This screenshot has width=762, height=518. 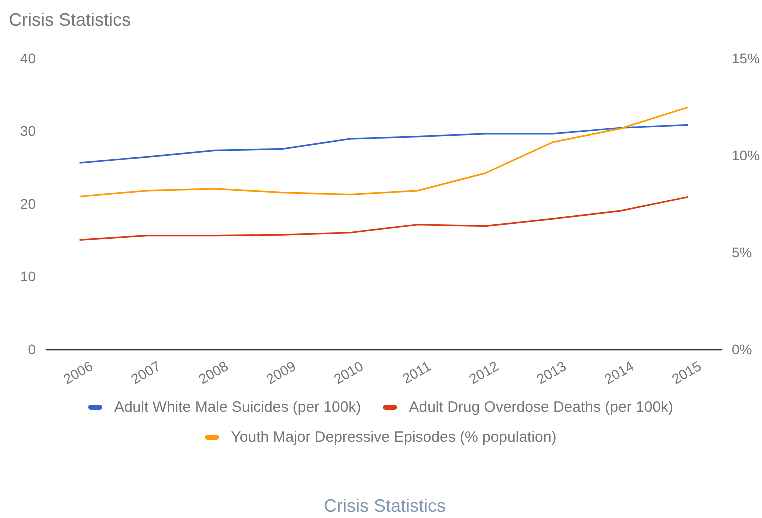 I want to click on x-tick-label: 2010, so click(x=348, y=373).